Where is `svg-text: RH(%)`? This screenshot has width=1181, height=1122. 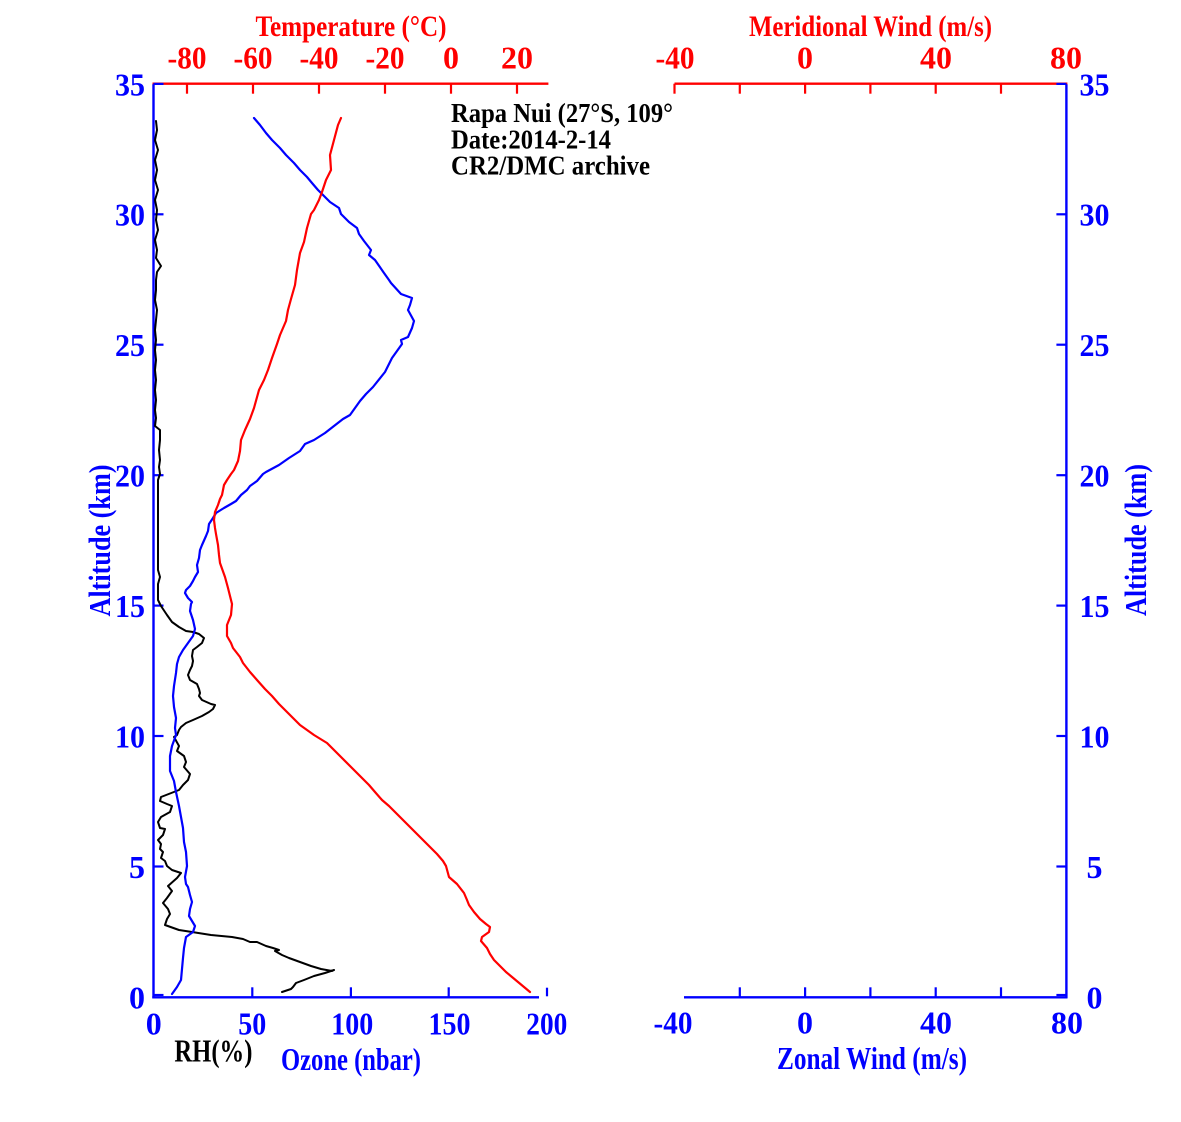 svg-text: RH(%) is located at coordinates (213, 1051).